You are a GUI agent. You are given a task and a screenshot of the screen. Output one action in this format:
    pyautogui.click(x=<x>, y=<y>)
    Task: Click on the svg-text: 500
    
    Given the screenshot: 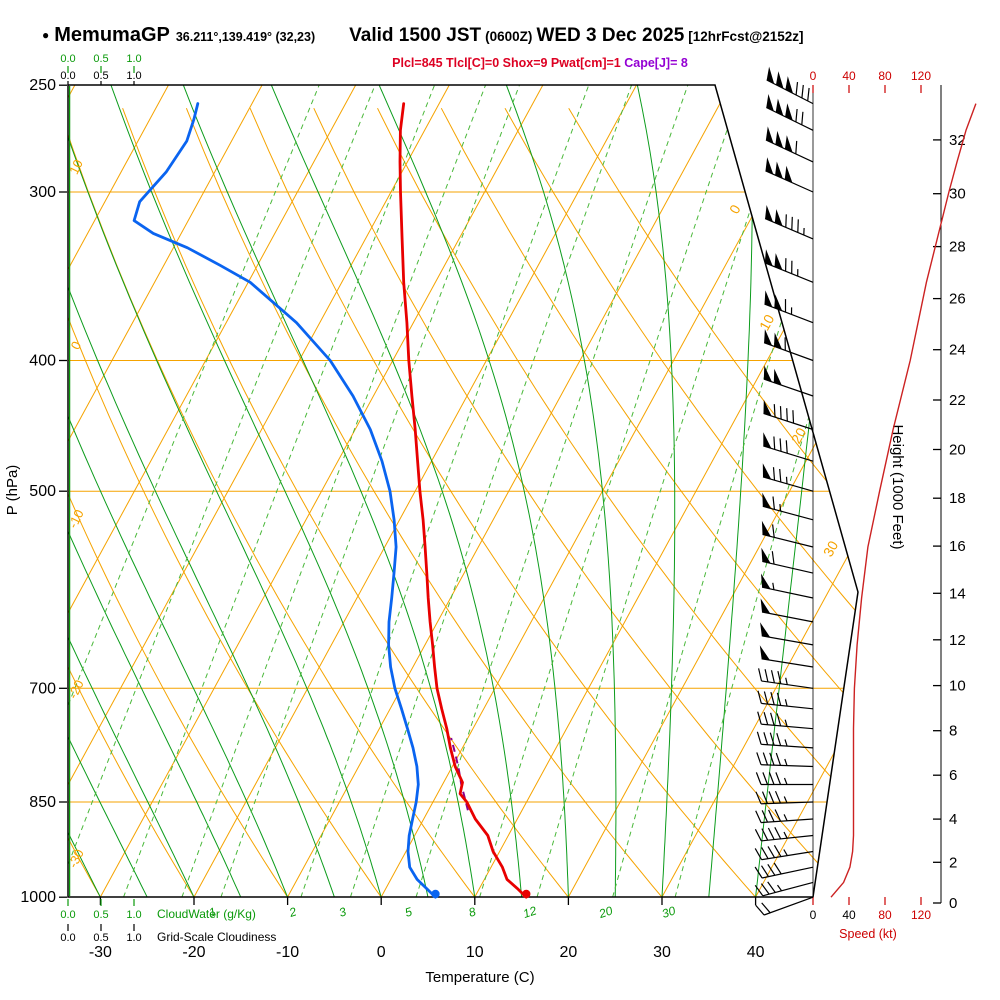 What is the action you would take?
    pyautogui.click(x=42, y=491)
    